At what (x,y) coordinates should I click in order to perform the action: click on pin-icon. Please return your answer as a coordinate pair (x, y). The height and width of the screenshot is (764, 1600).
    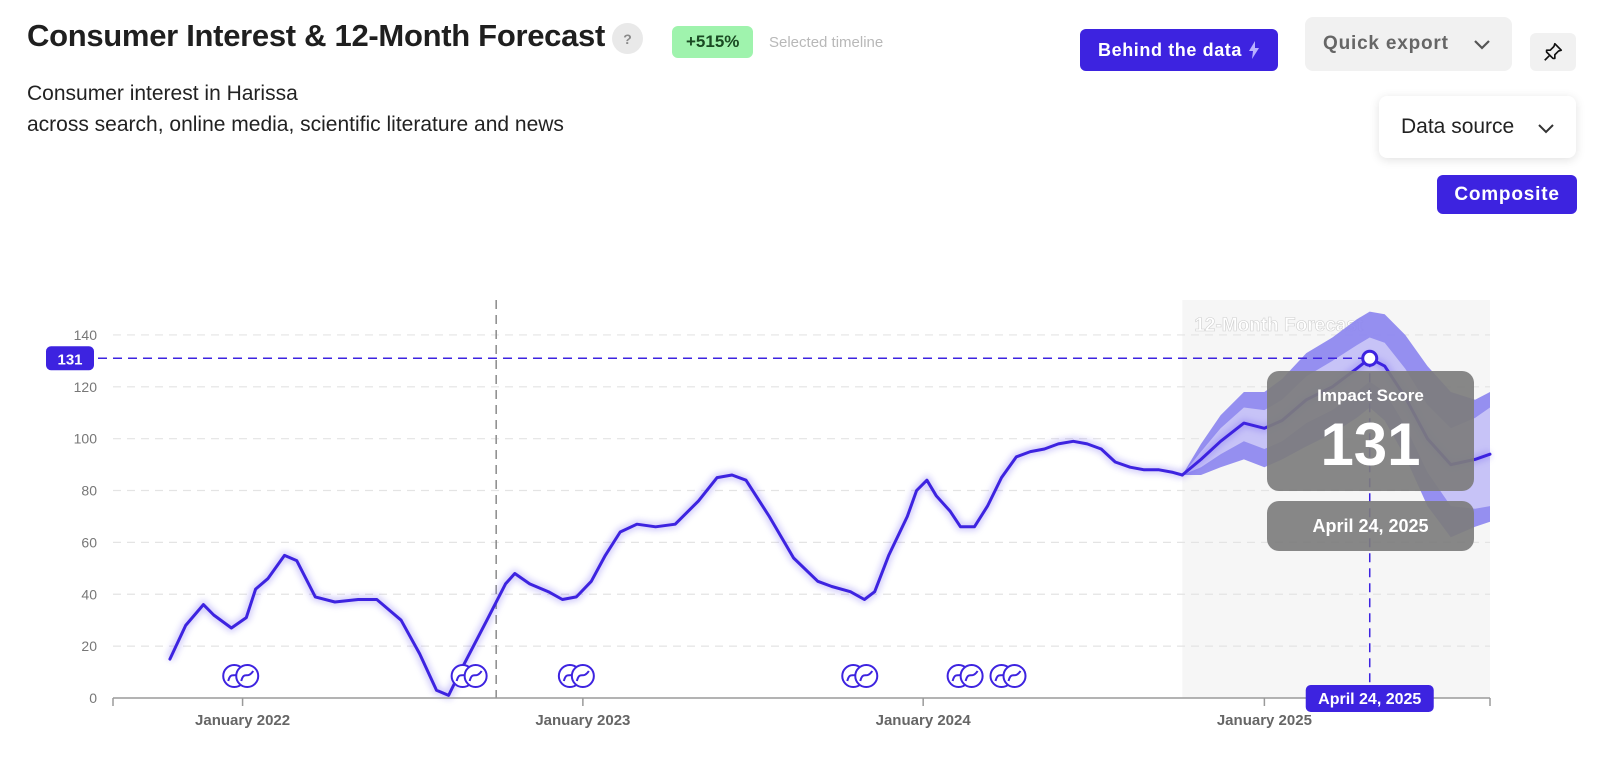
    Looking at the image, I should click on (1553, 51).